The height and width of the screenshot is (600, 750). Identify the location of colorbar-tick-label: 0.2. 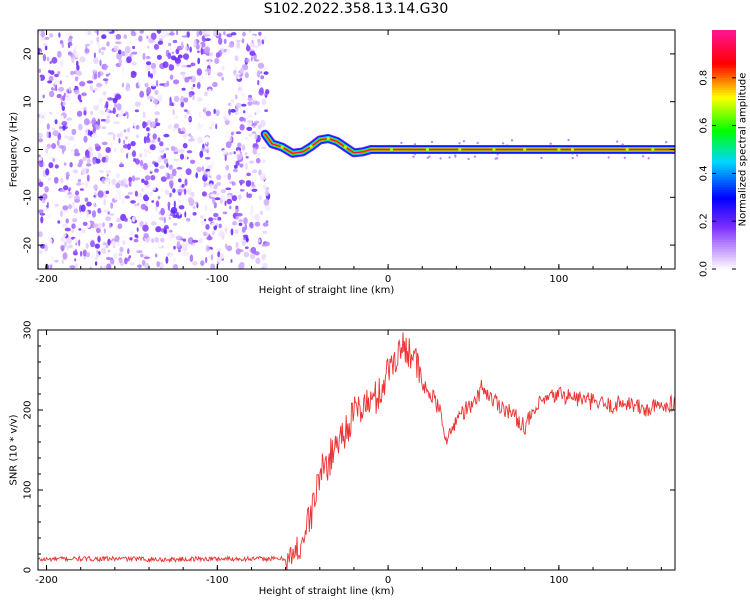
(704, 221).